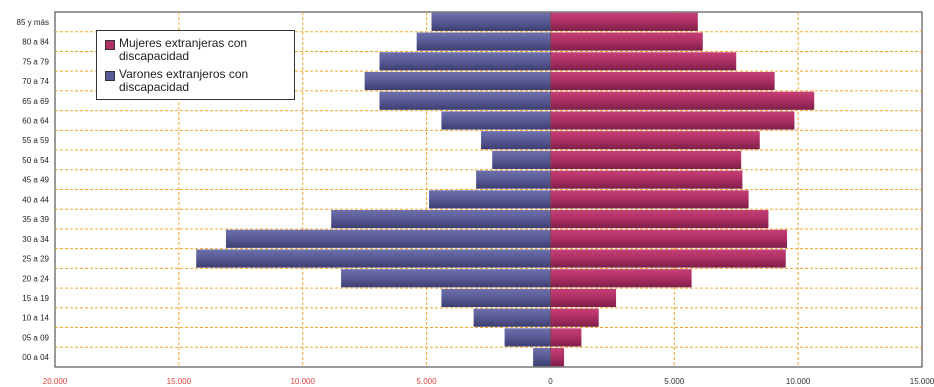  Describe the element at coordinates (183, 49) in the screenshot. I see `legend-label-women: Mujeres extranjeras con discapacidad` at that location.